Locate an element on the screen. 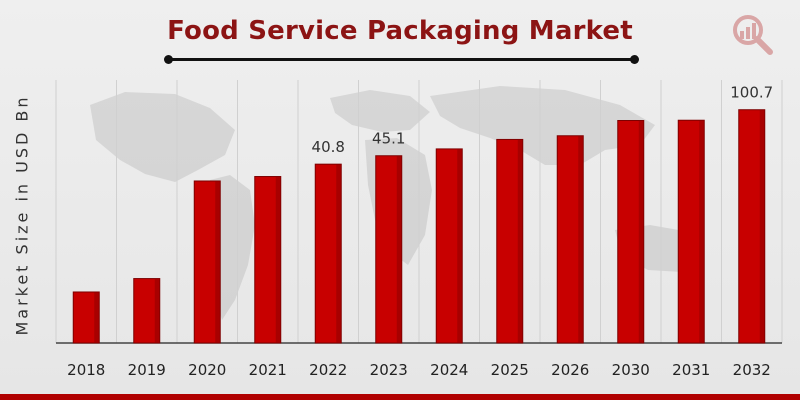 This screenshot has width=800, height=400. bar-shade-2018 is located at coordinates (97, 317).